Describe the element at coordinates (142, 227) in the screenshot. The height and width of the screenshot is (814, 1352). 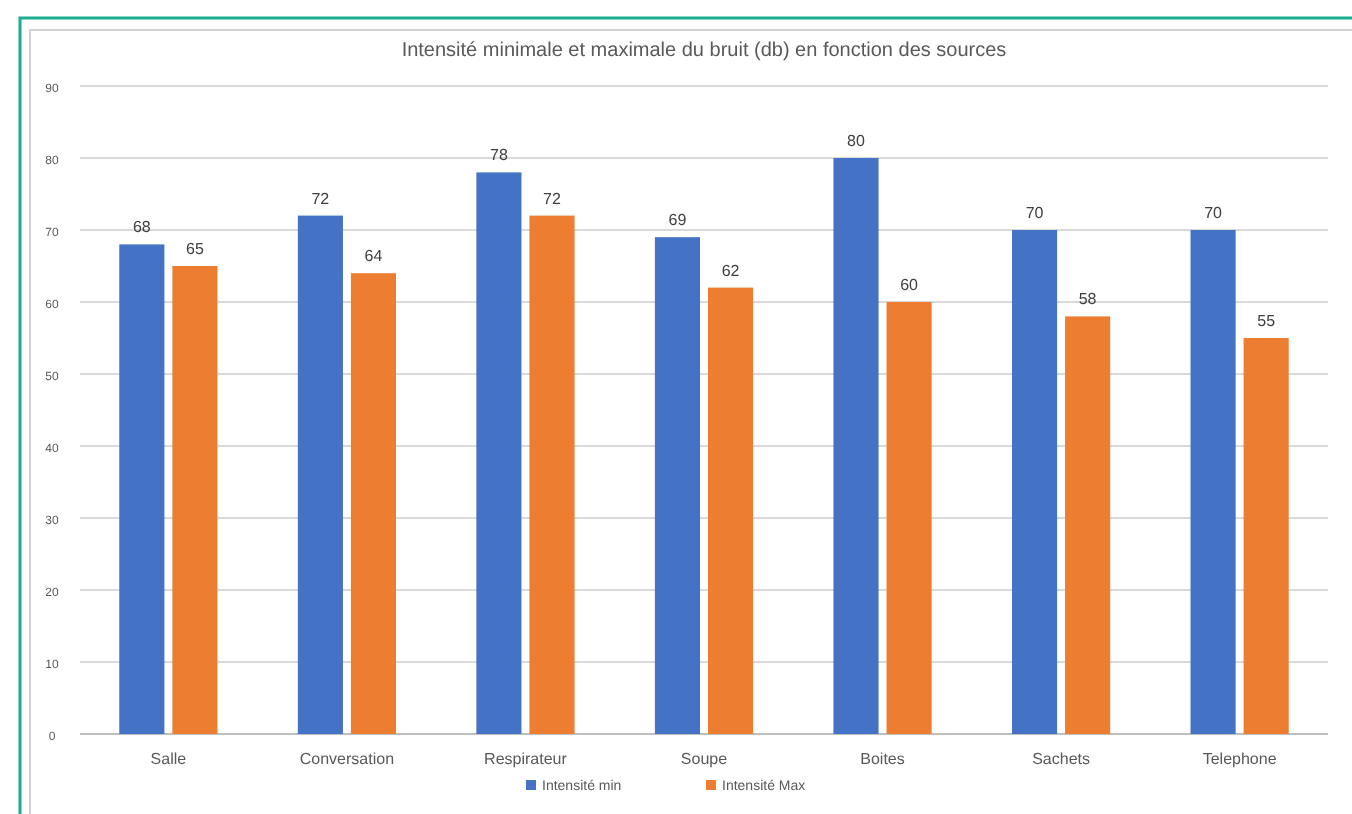
I see `data-label: 68` at that location.